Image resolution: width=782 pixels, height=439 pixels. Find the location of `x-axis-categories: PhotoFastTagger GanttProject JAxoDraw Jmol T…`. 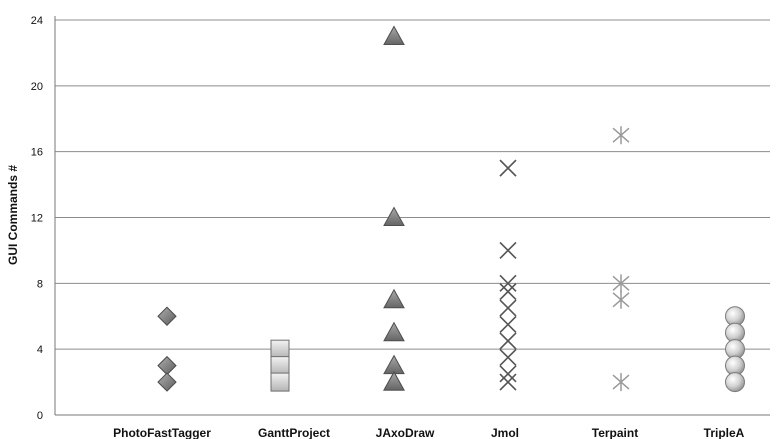

x-axis-categories: PhotoFastTagger GanttProject JAxoDraw Jmol T… is located at coordinates (429, 432).